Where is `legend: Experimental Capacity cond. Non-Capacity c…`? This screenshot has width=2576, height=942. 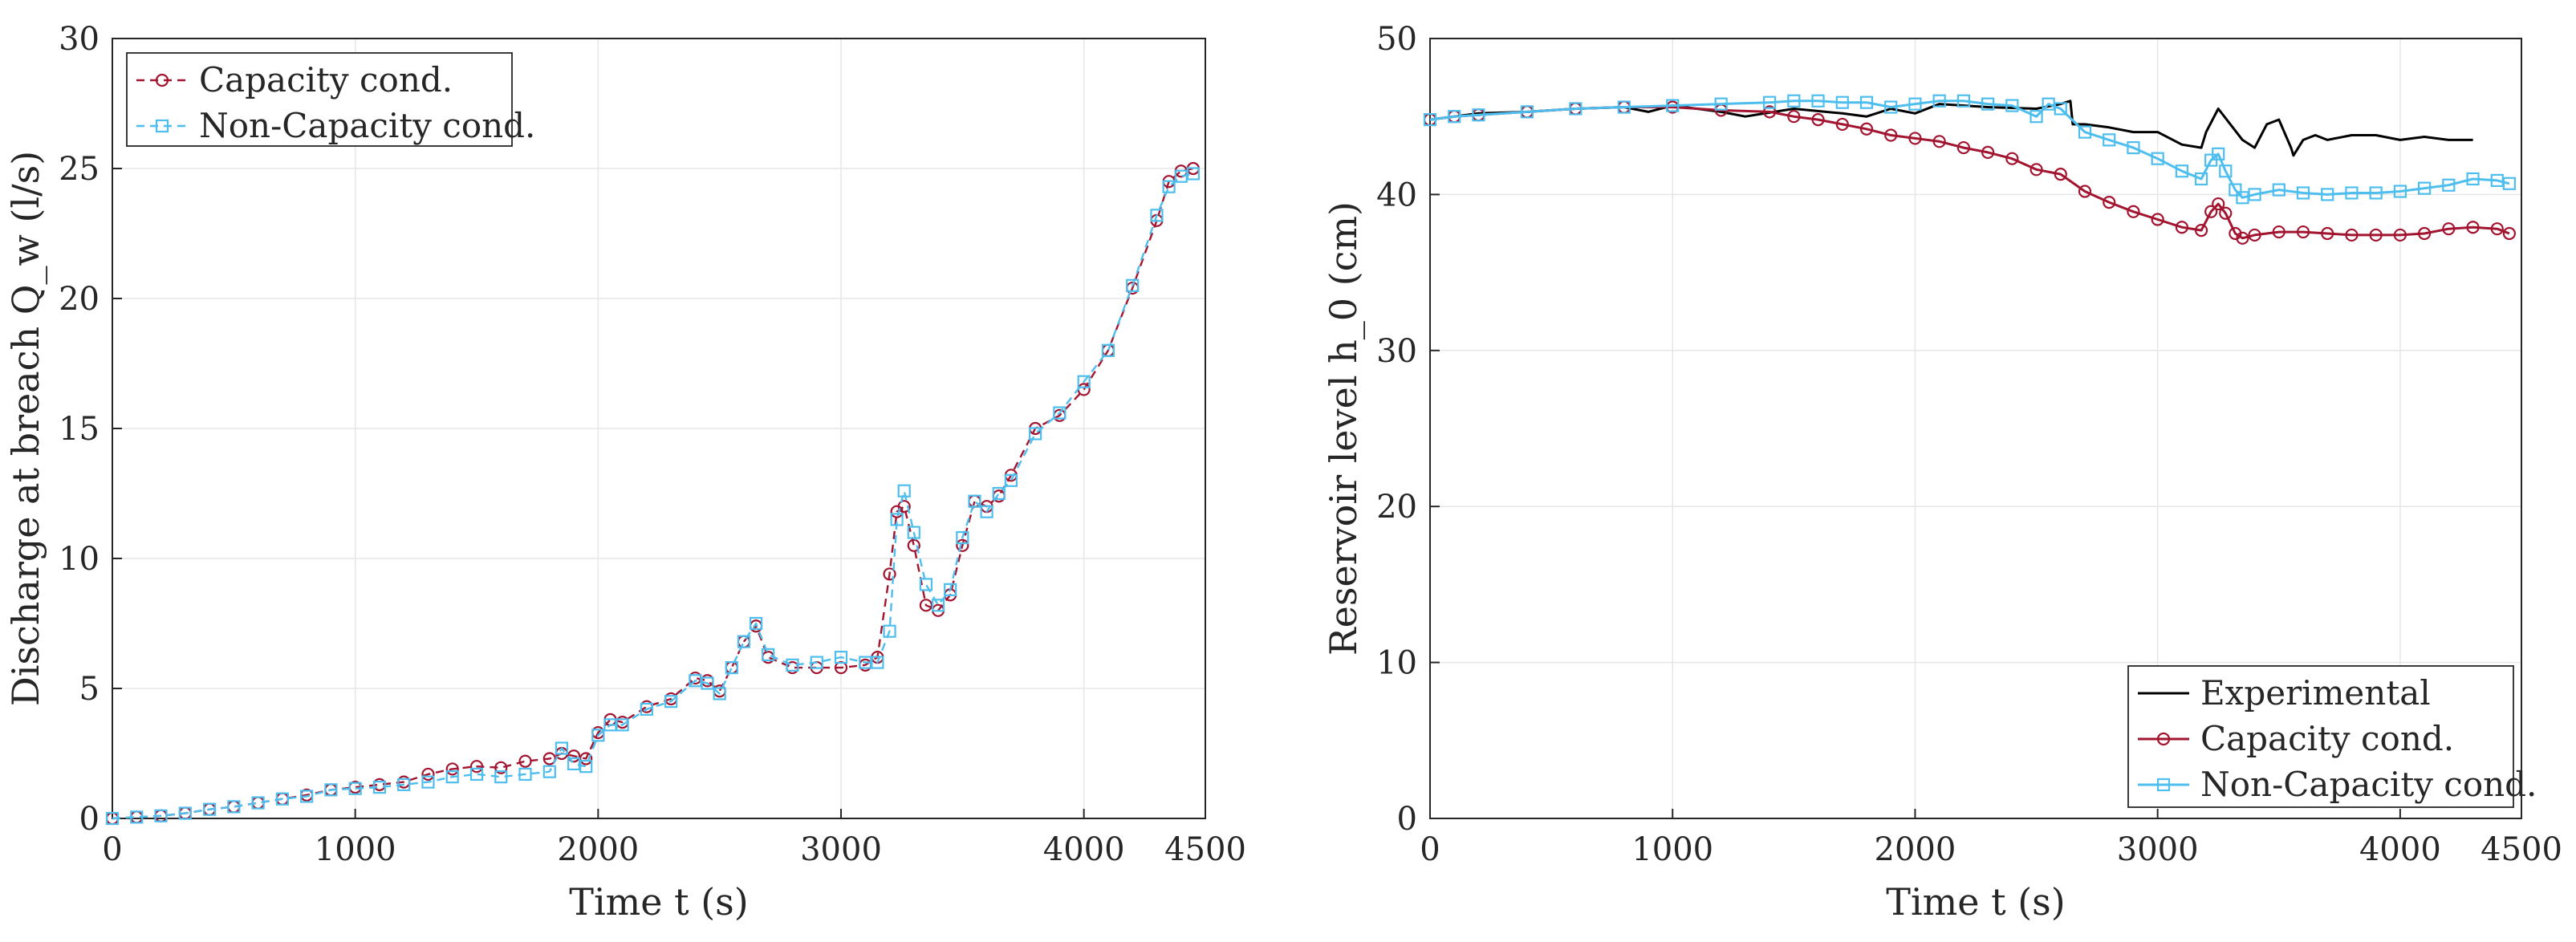
legend: Experimental Capacity cond. Non-Capacity c… is located at coordinates (2332, 736).